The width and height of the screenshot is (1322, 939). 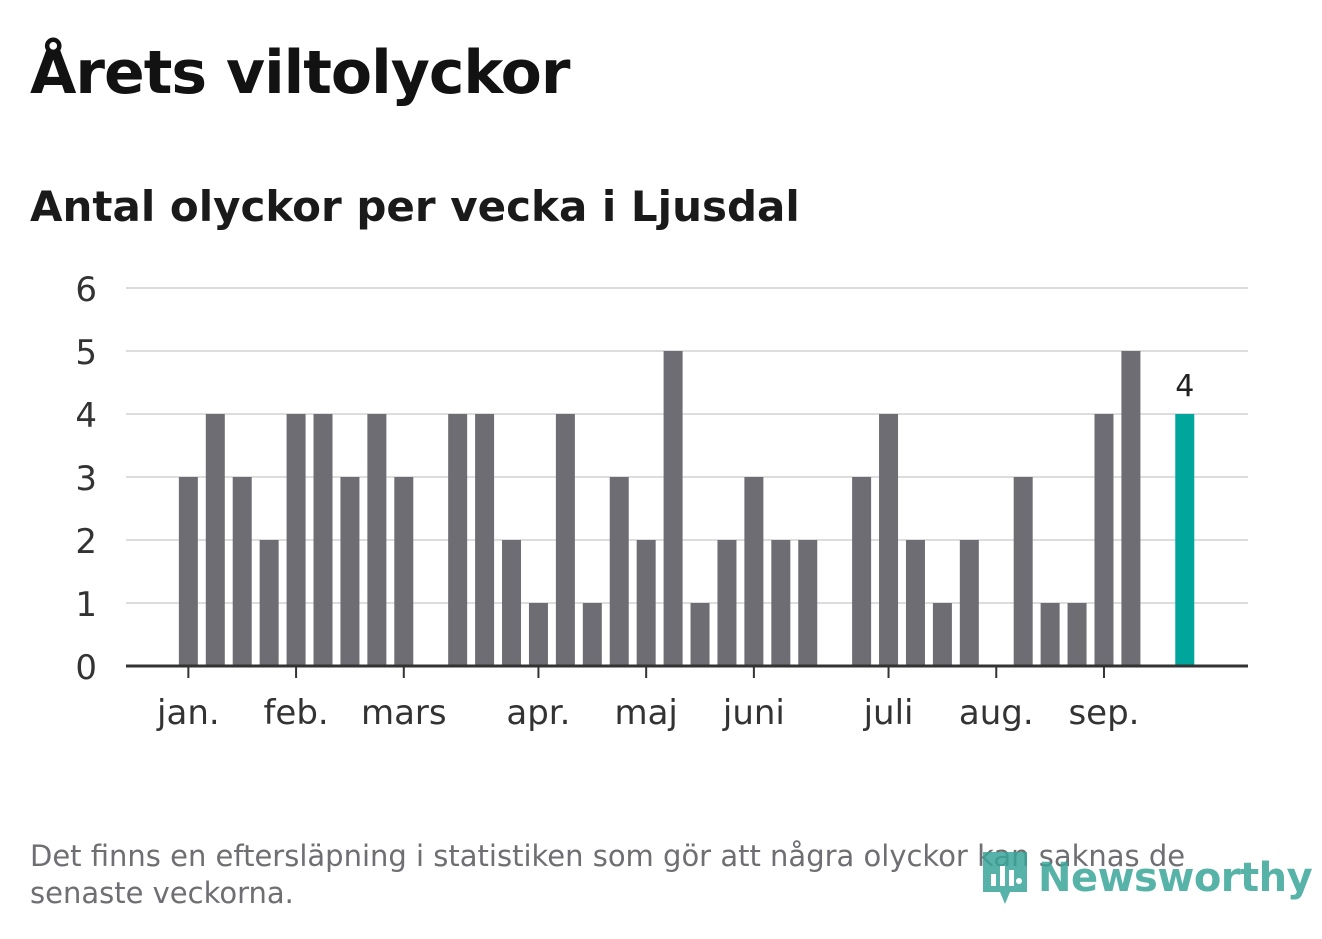 What do you see at coordinates (753, 713) in the screenshot?
I see `x-tick-label: juni` at bounding box center [753, 713].